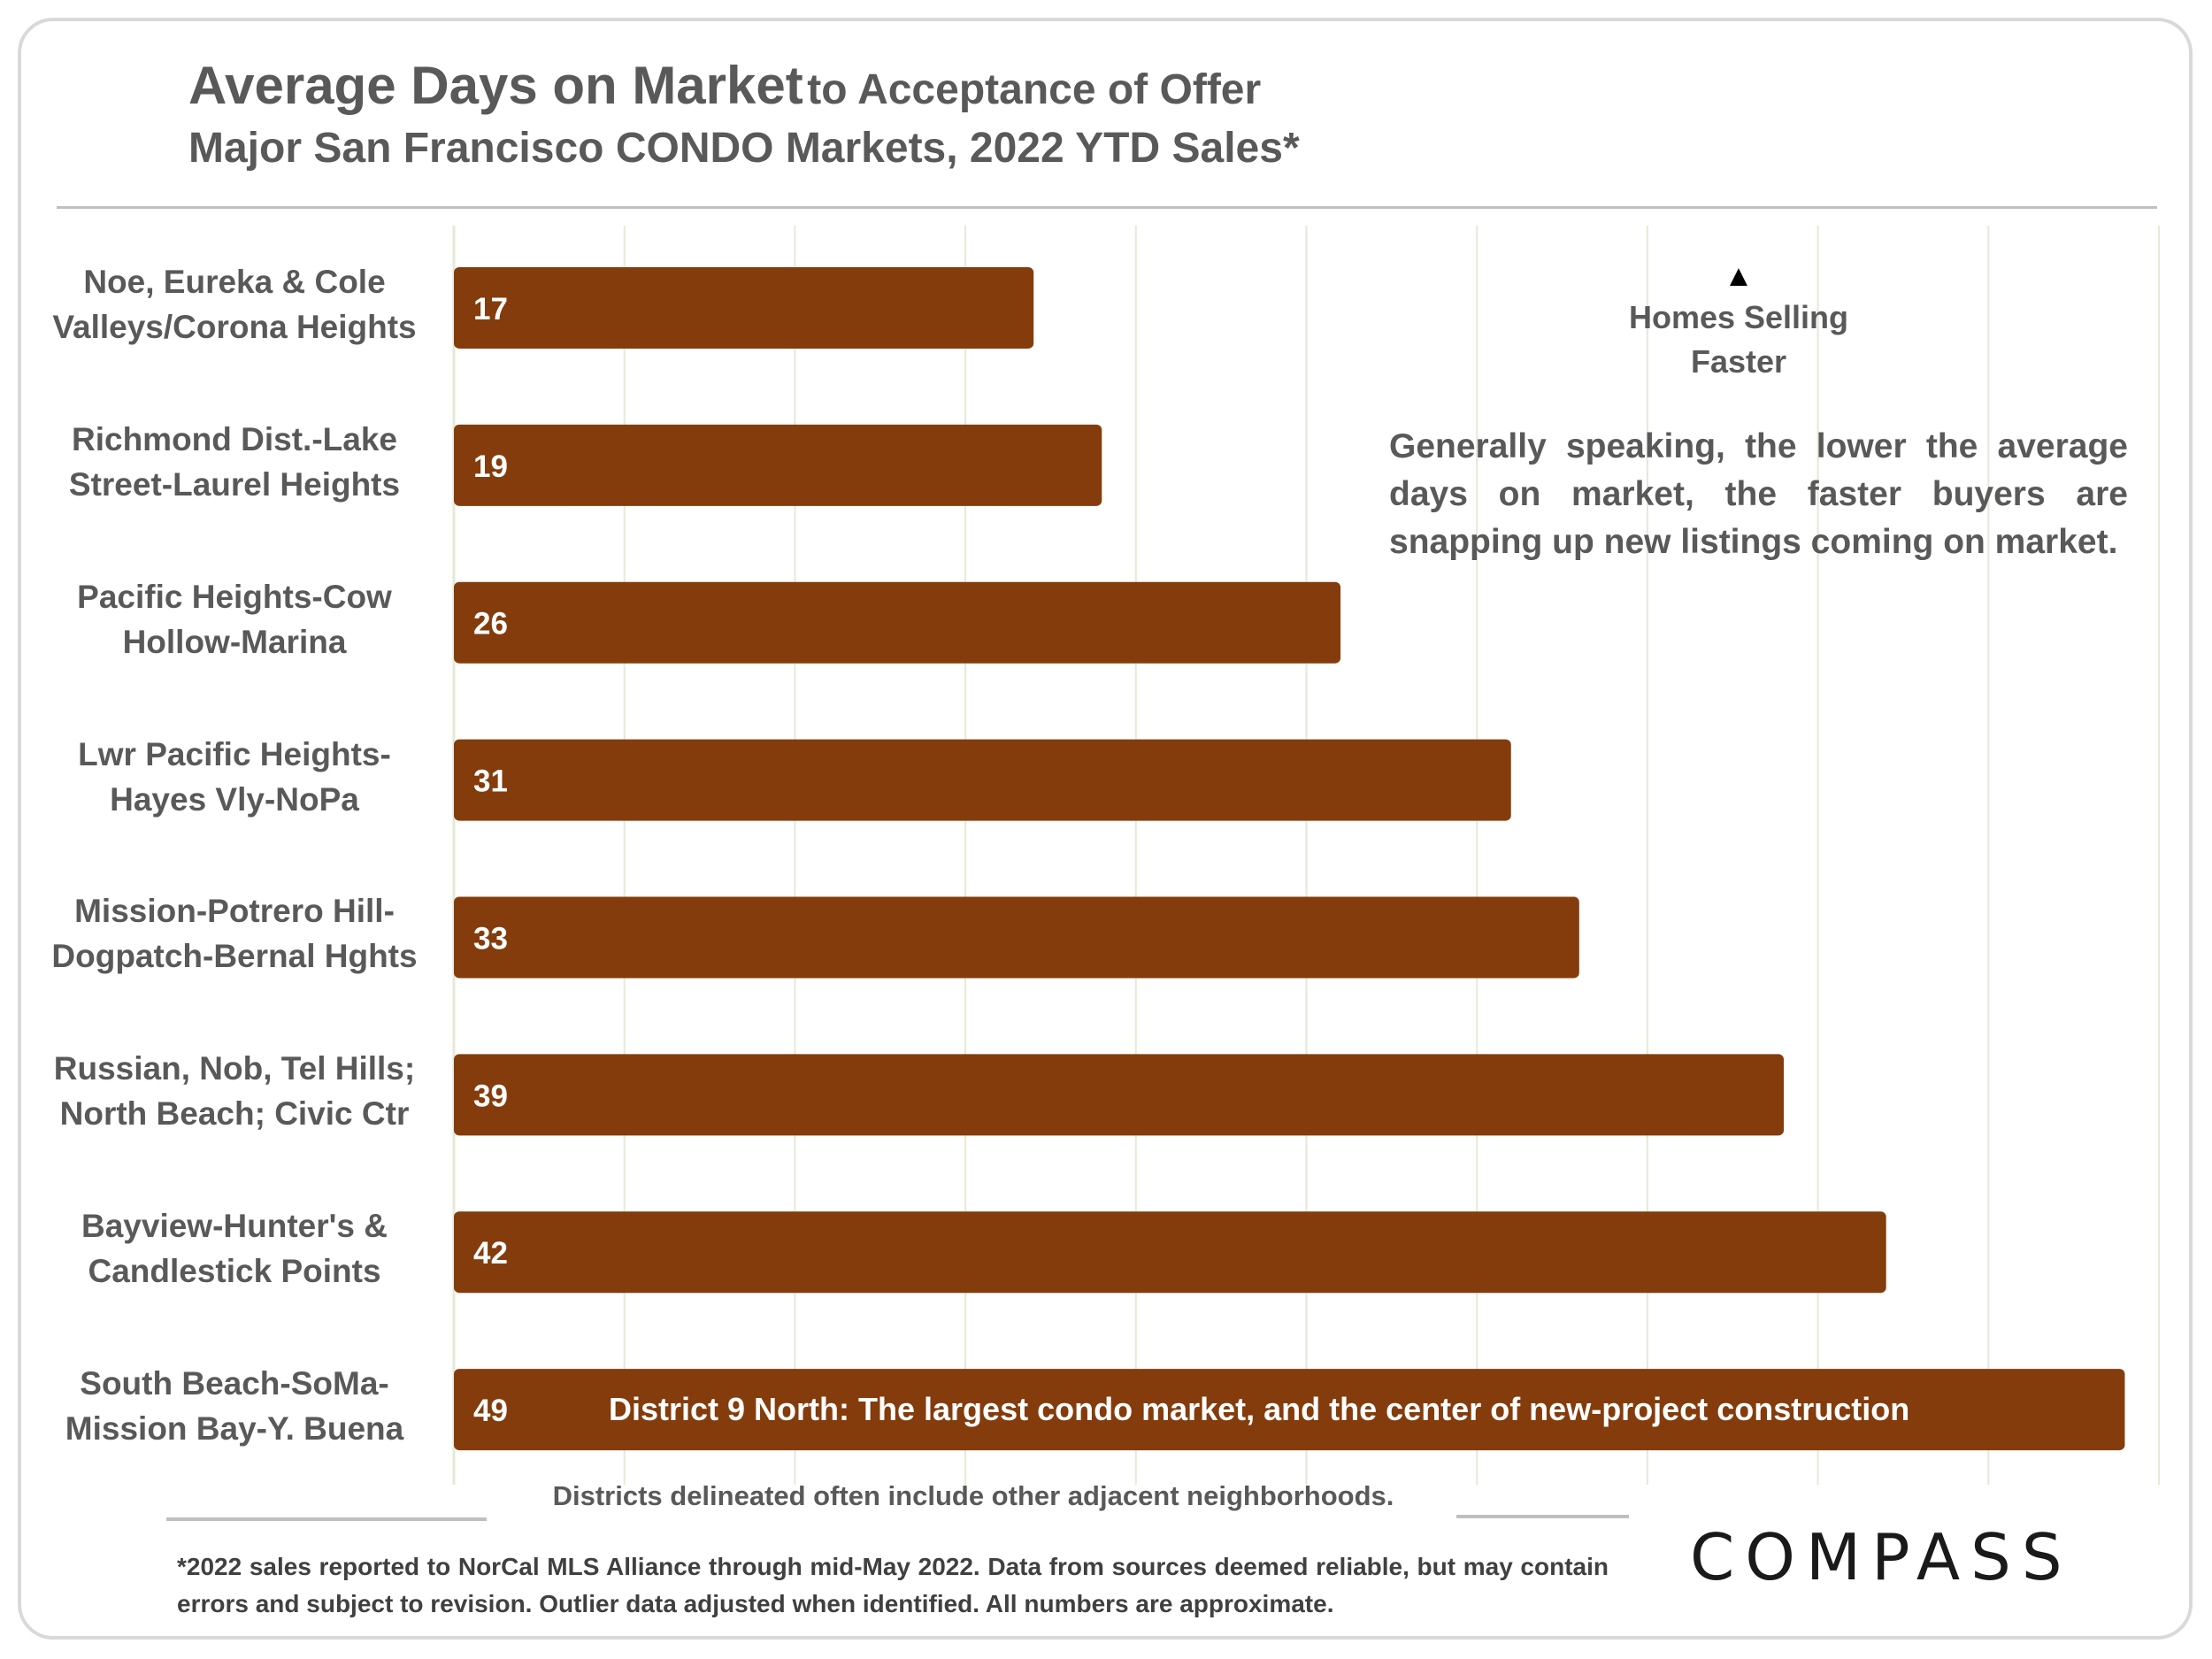  Describe the element at coordinates (234, 1249) in the screenshot. I see `category-label: Bayview-Hunter's & Candlestick Points` at that location.